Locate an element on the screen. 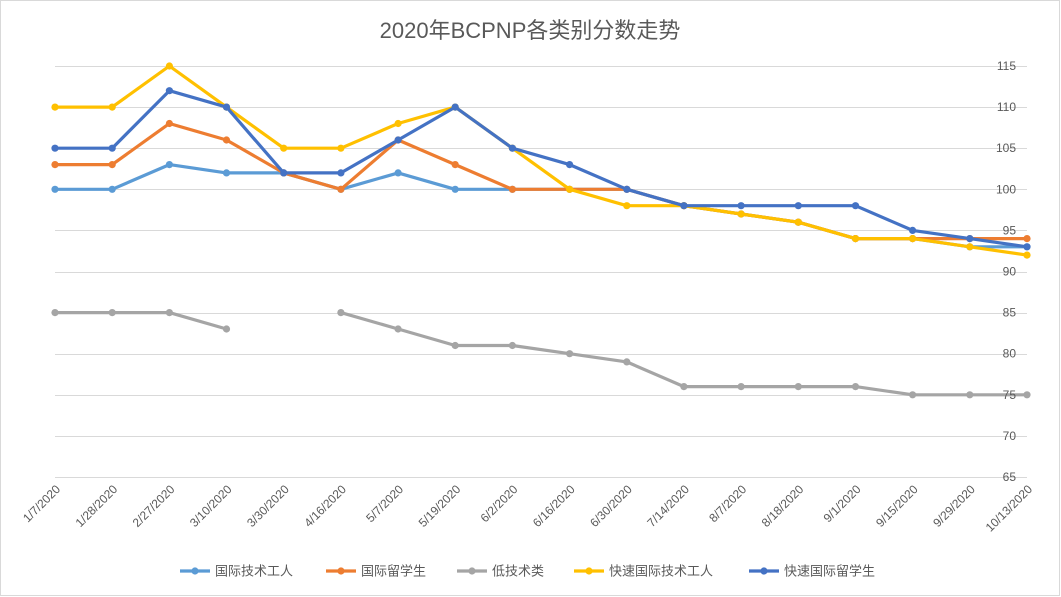 The height and width of the screenshot is (597, 1061). legend-item: 快速国际留学生 is located at coordinates (812, 571).